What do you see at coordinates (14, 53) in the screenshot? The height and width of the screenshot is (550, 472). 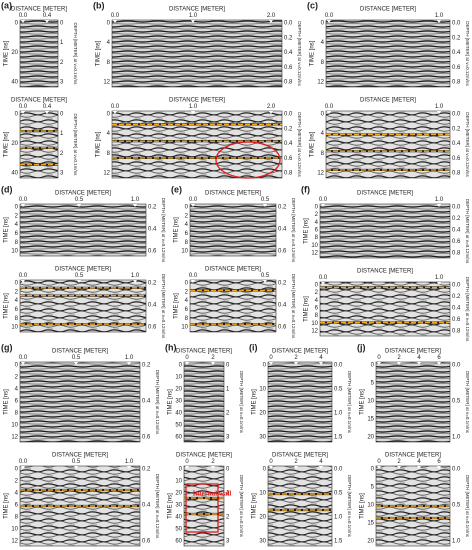 I see `y-tick-label: 20` at bounding box center [14, 53].